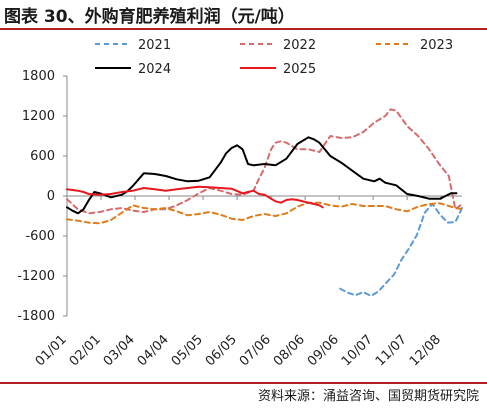 The image size is (487, 408). Describe the element at coordinates (289, 350) in the screenshot. I see `x-tick-label: 08/06` at that location.